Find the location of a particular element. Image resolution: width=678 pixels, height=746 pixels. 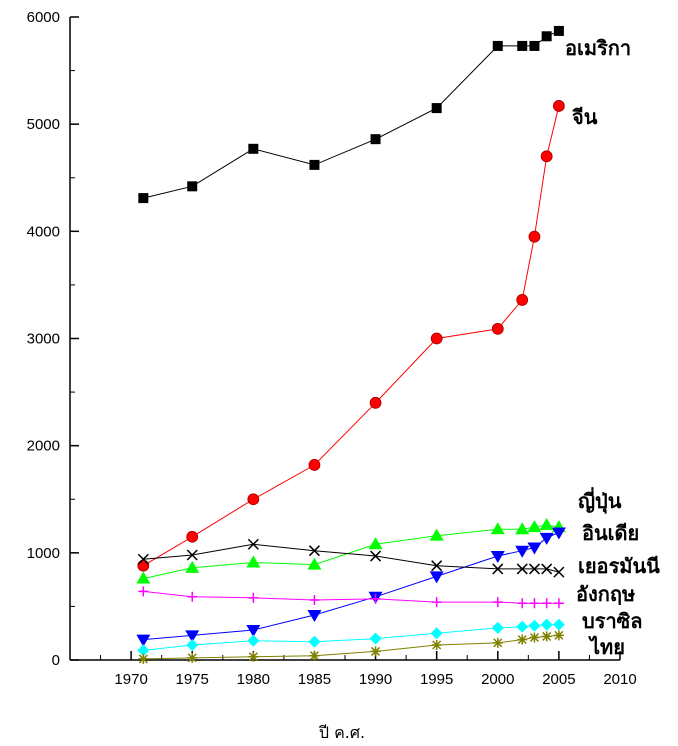

y-tick-label: 4000 is located at coordinates (43, 231).